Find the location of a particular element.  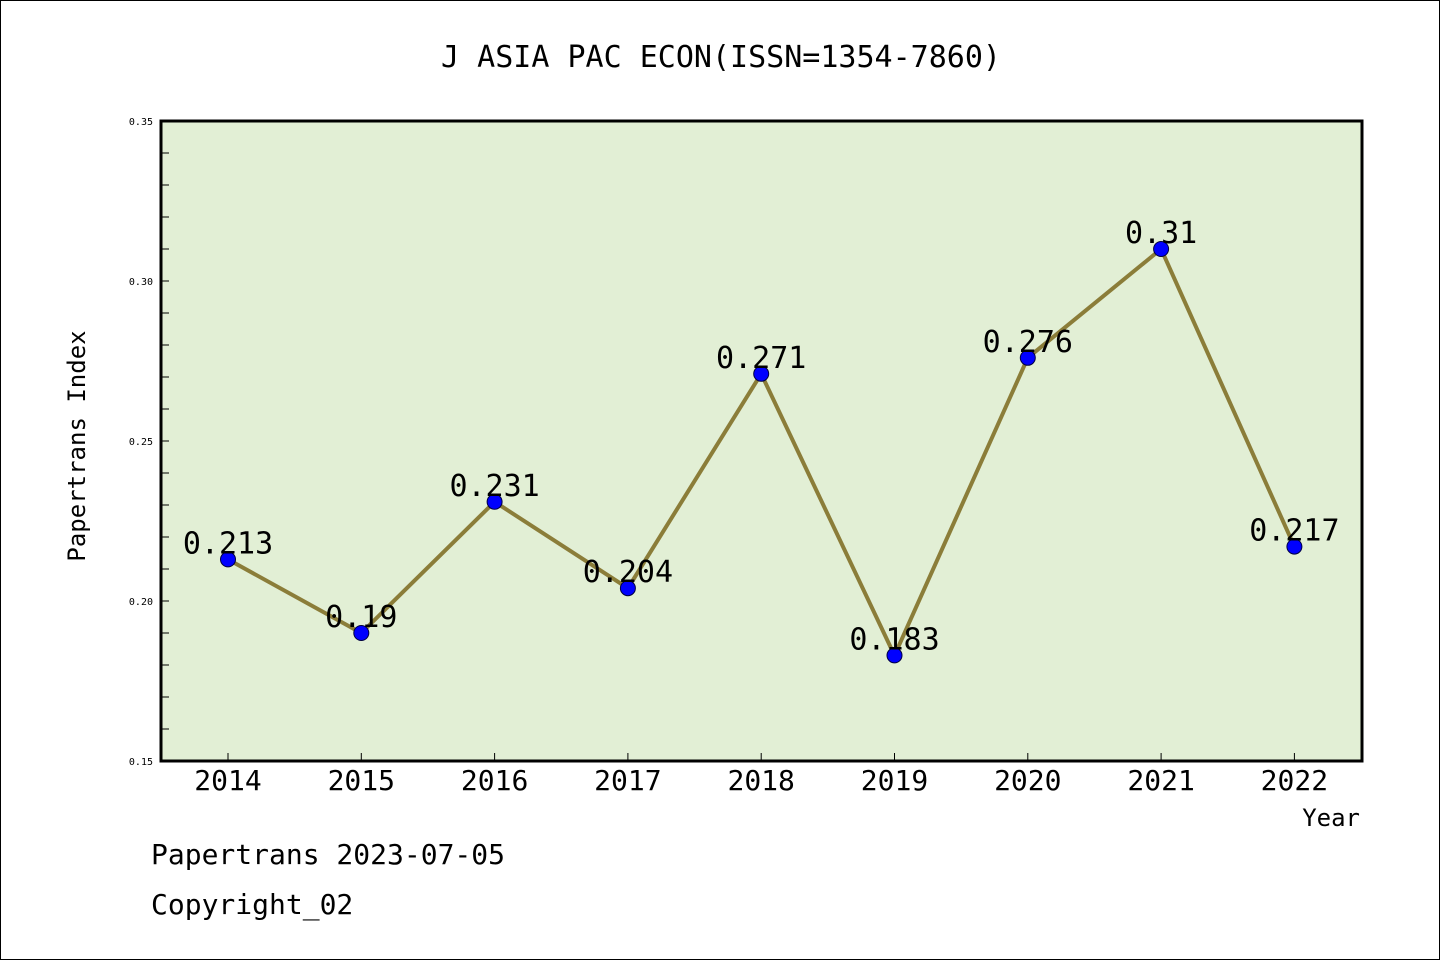

data-label: 0.231 is located at coordinates (494, 486).